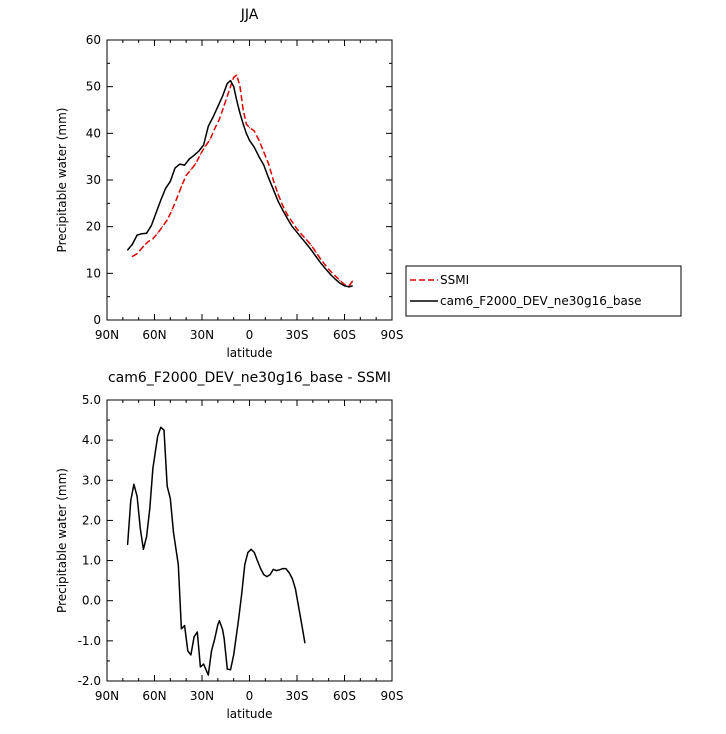  What do you see at coordinates (250, 696) in the screenshot?
I see `x-tick-label: 0` at bounding box center [250, 696].